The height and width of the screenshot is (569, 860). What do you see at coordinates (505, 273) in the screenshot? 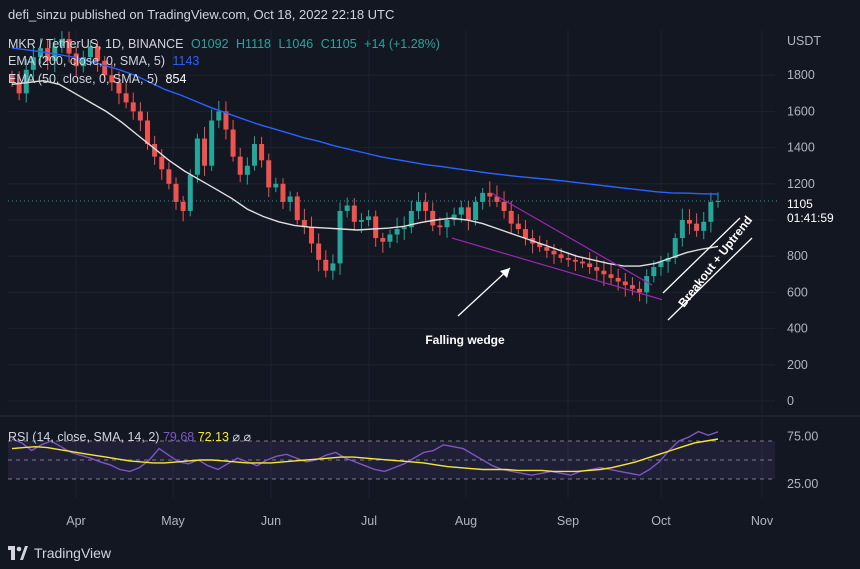
I see `wedge-arrow-head` at bounding box center [505, 273].